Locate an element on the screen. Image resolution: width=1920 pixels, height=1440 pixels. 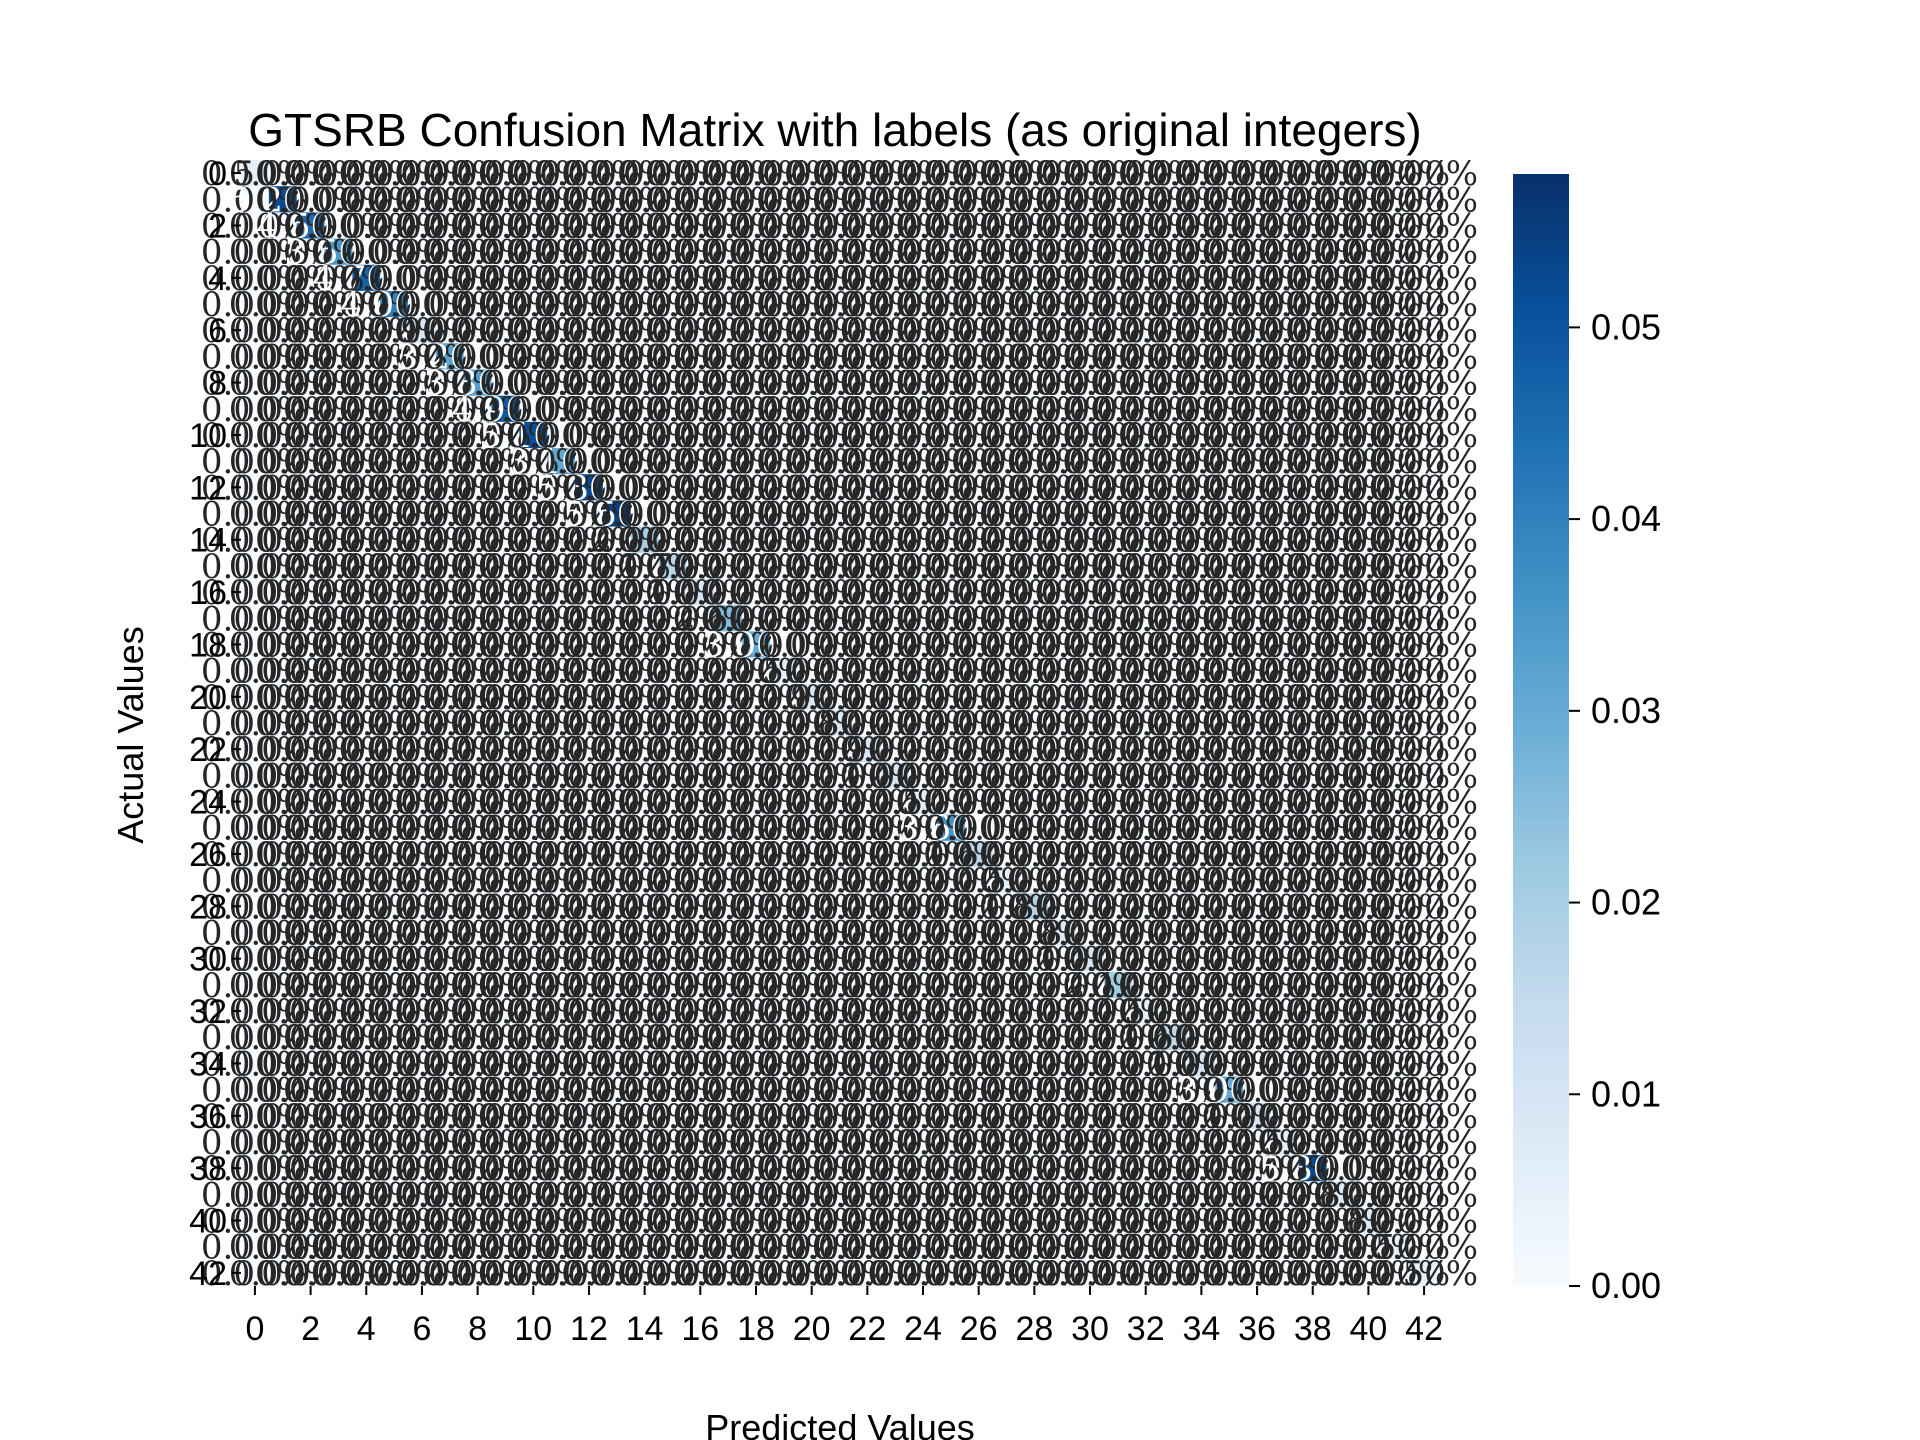
x-tick-label: 42 is located at coordinates (1424, 1329).